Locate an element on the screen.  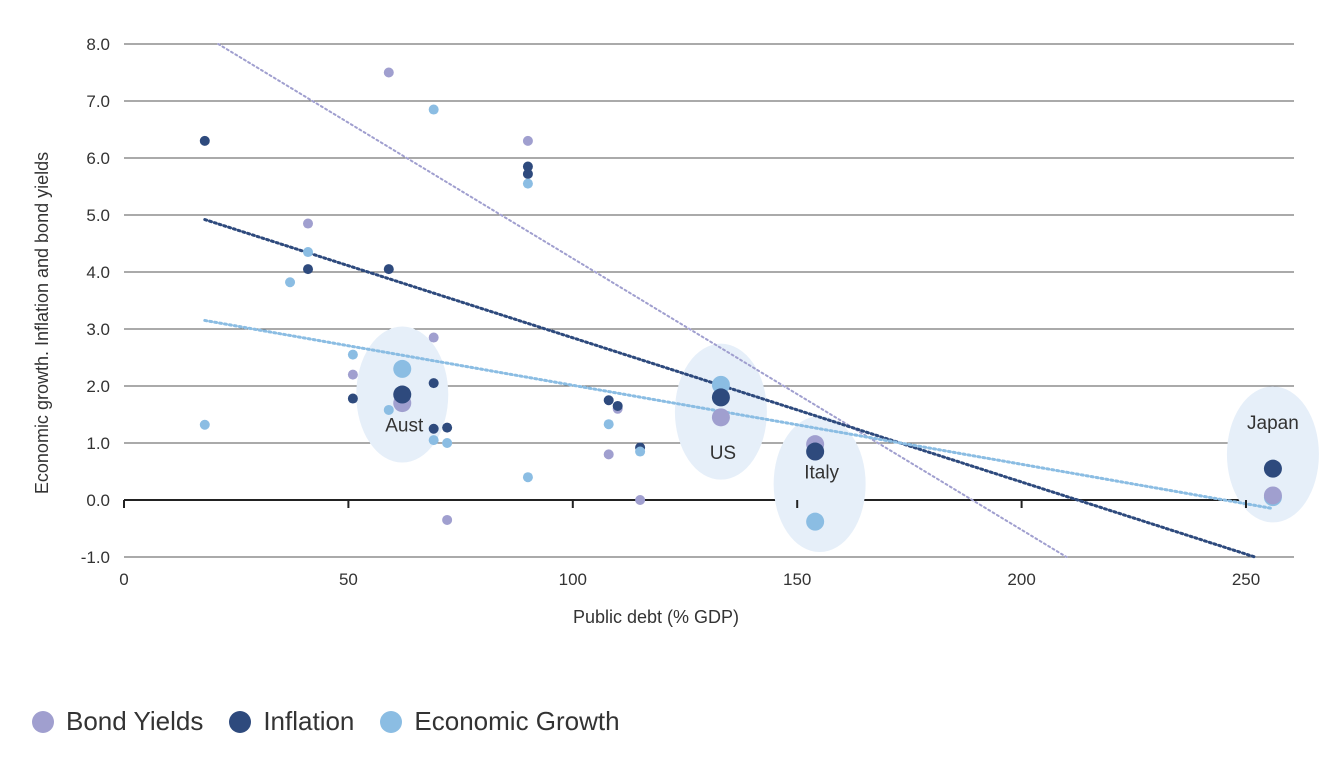
inflation-marker-icon is located at coordinates (240, 721).